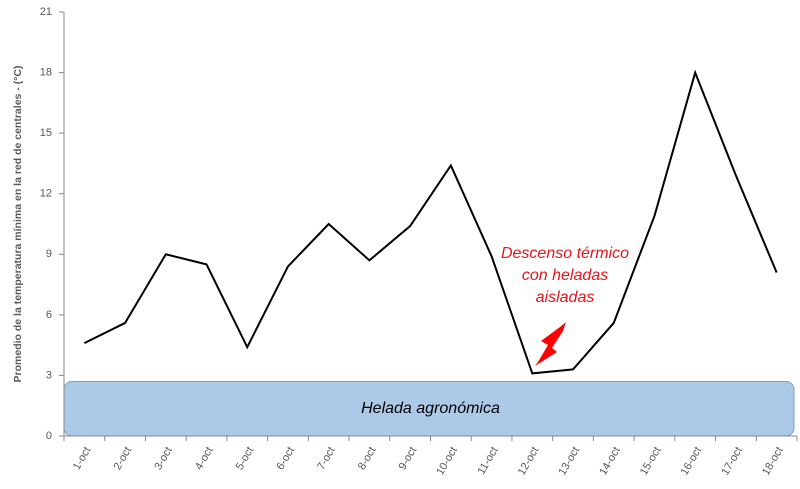 The height and width of the screenshot is (489, 800). I want to click on y-tick-label: 3, so click(49, 375).